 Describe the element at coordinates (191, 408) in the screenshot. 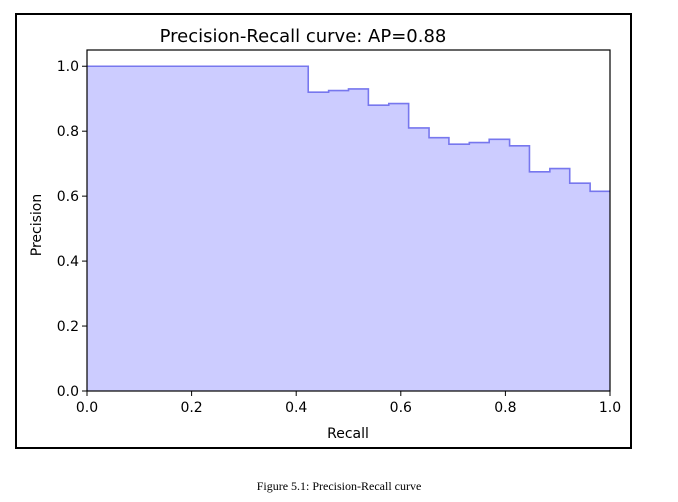

I see `x-tick-label: 0.2` at that location.